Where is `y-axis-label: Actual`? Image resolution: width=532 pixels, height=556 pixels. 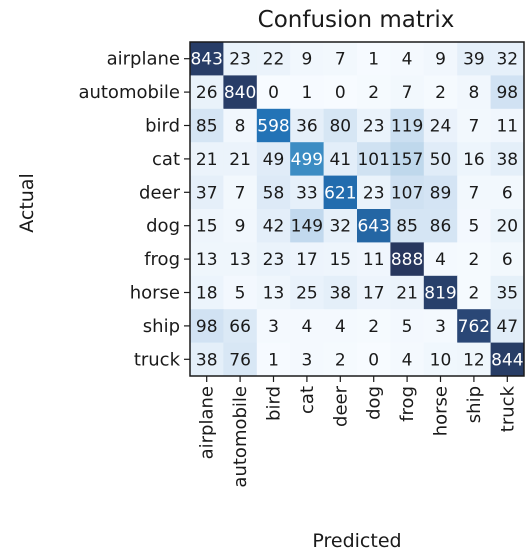
y-axis-label: Actual is located at coordinates (27, 203).